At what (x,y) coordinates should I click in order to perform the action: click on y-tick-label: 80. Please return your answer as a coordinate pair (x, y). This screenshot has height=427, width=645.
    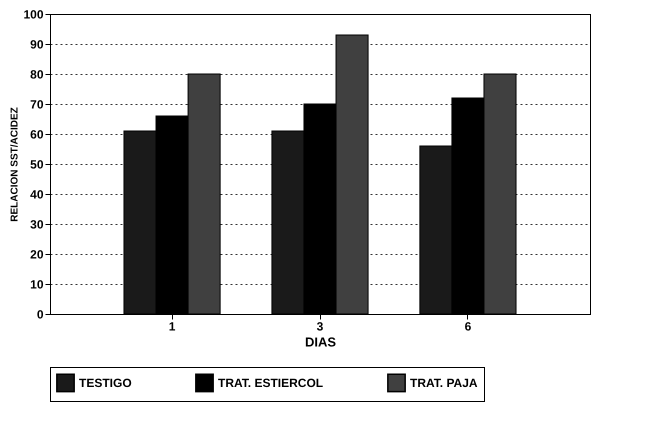
    Looking at the image, I should click on (37, 75).